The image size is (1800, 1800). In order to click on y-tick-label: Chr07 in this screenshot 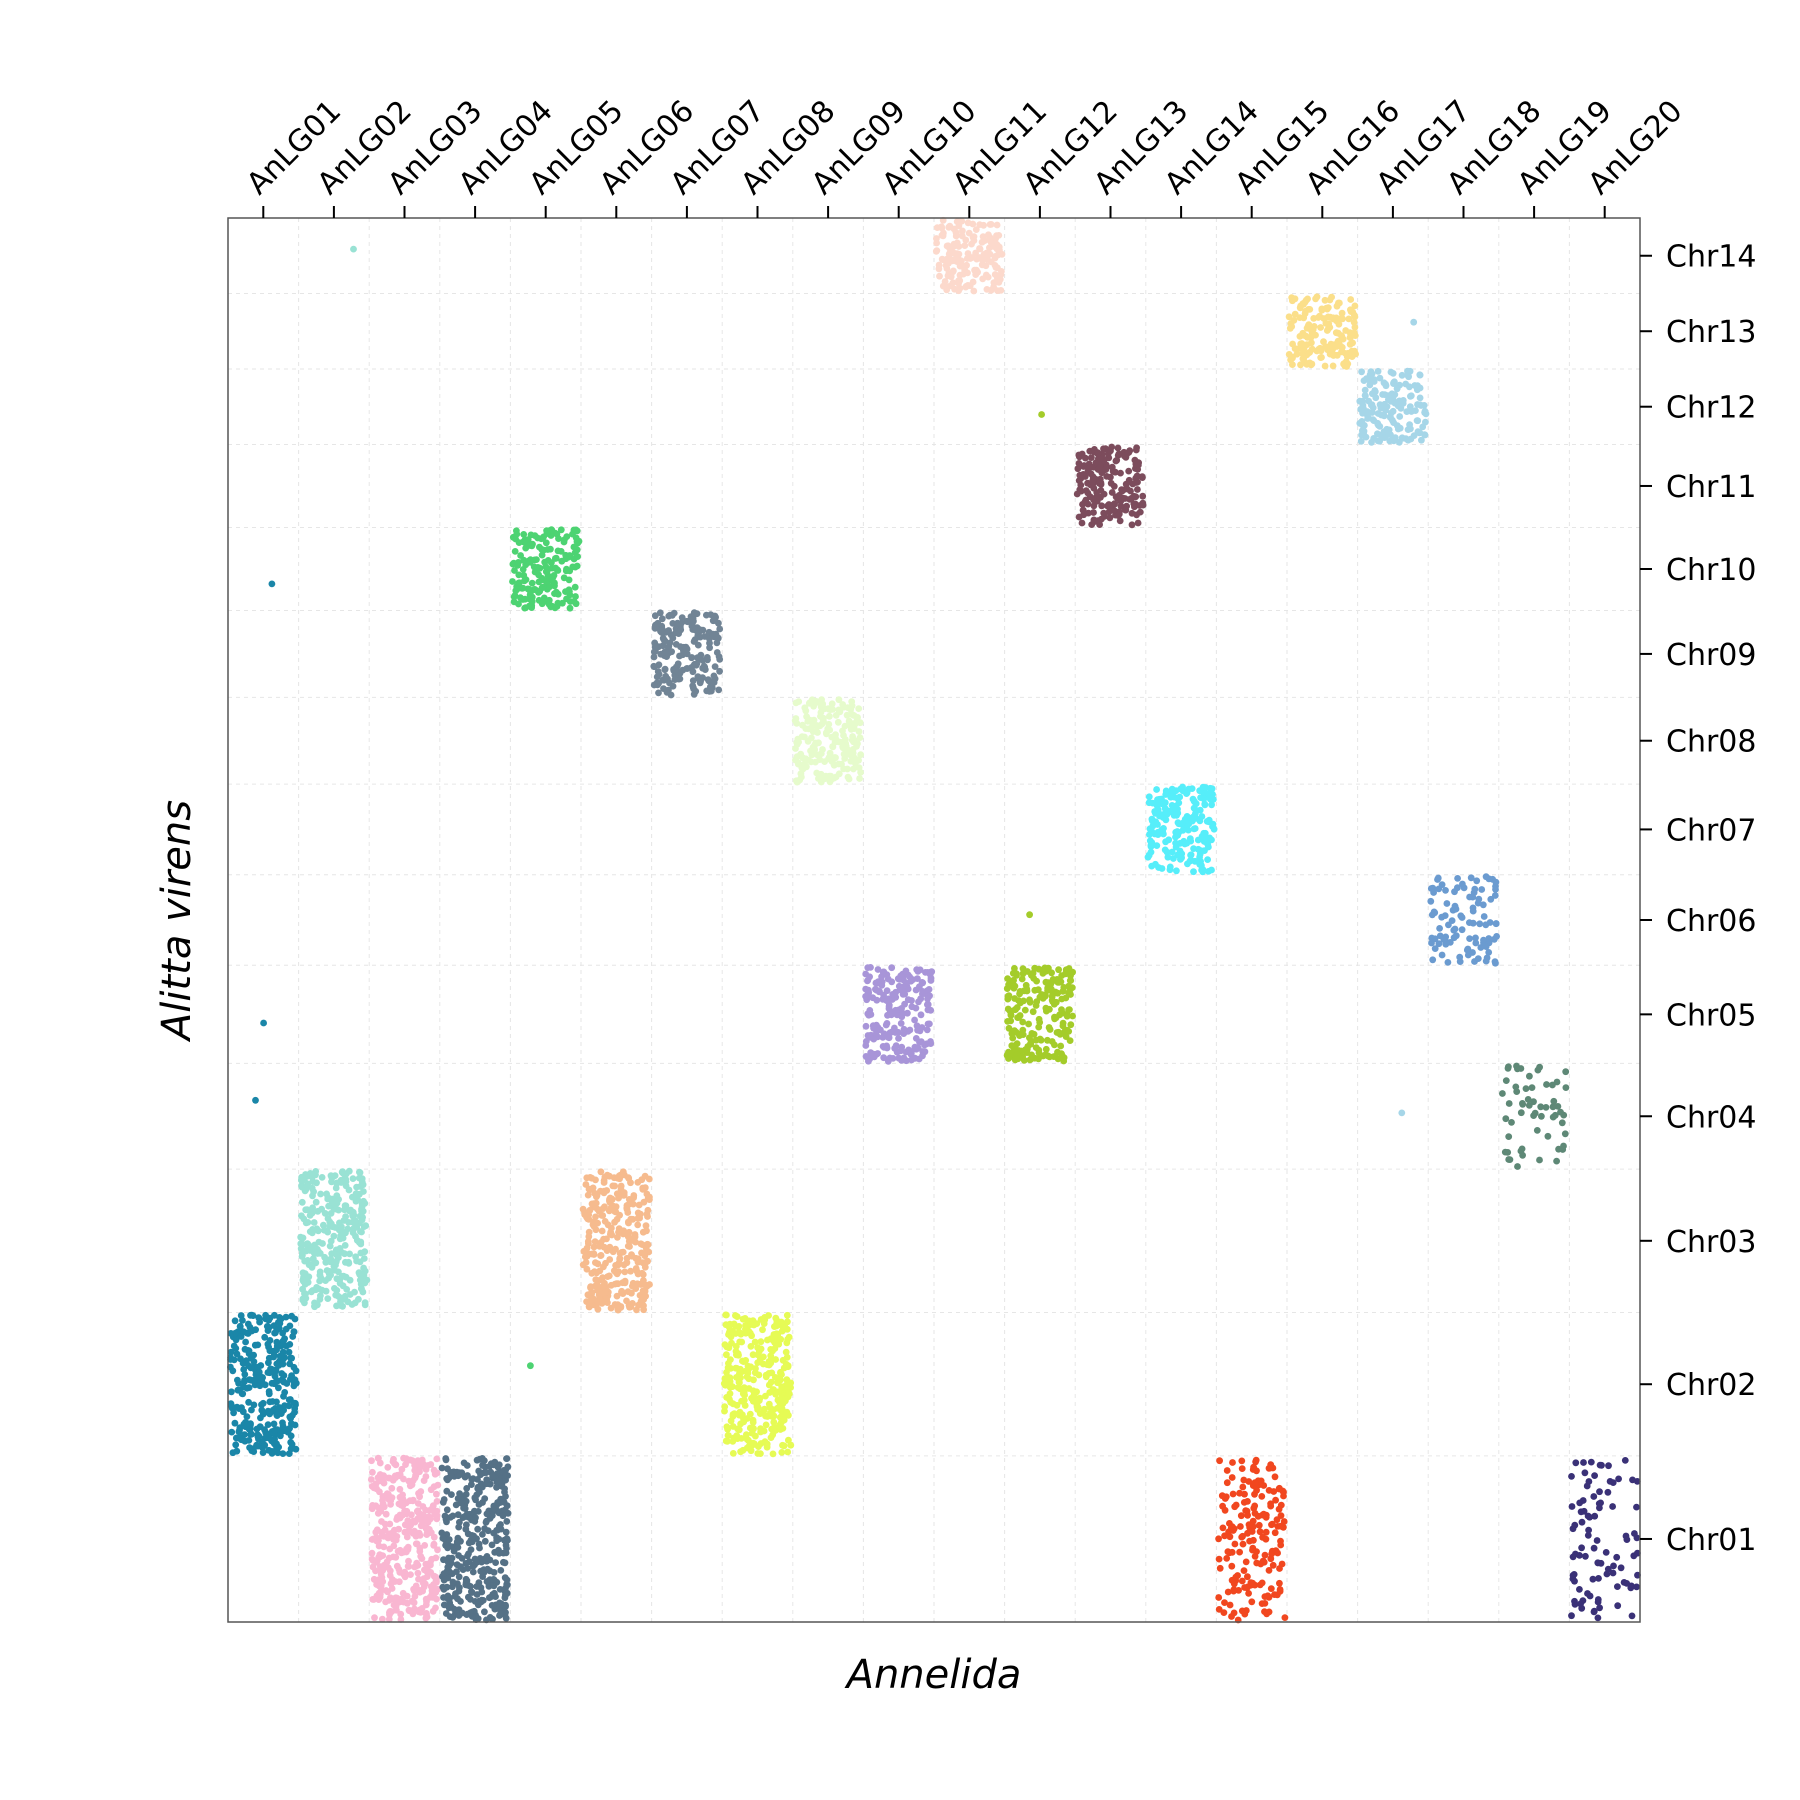, I will do `click(1711, 830)`.